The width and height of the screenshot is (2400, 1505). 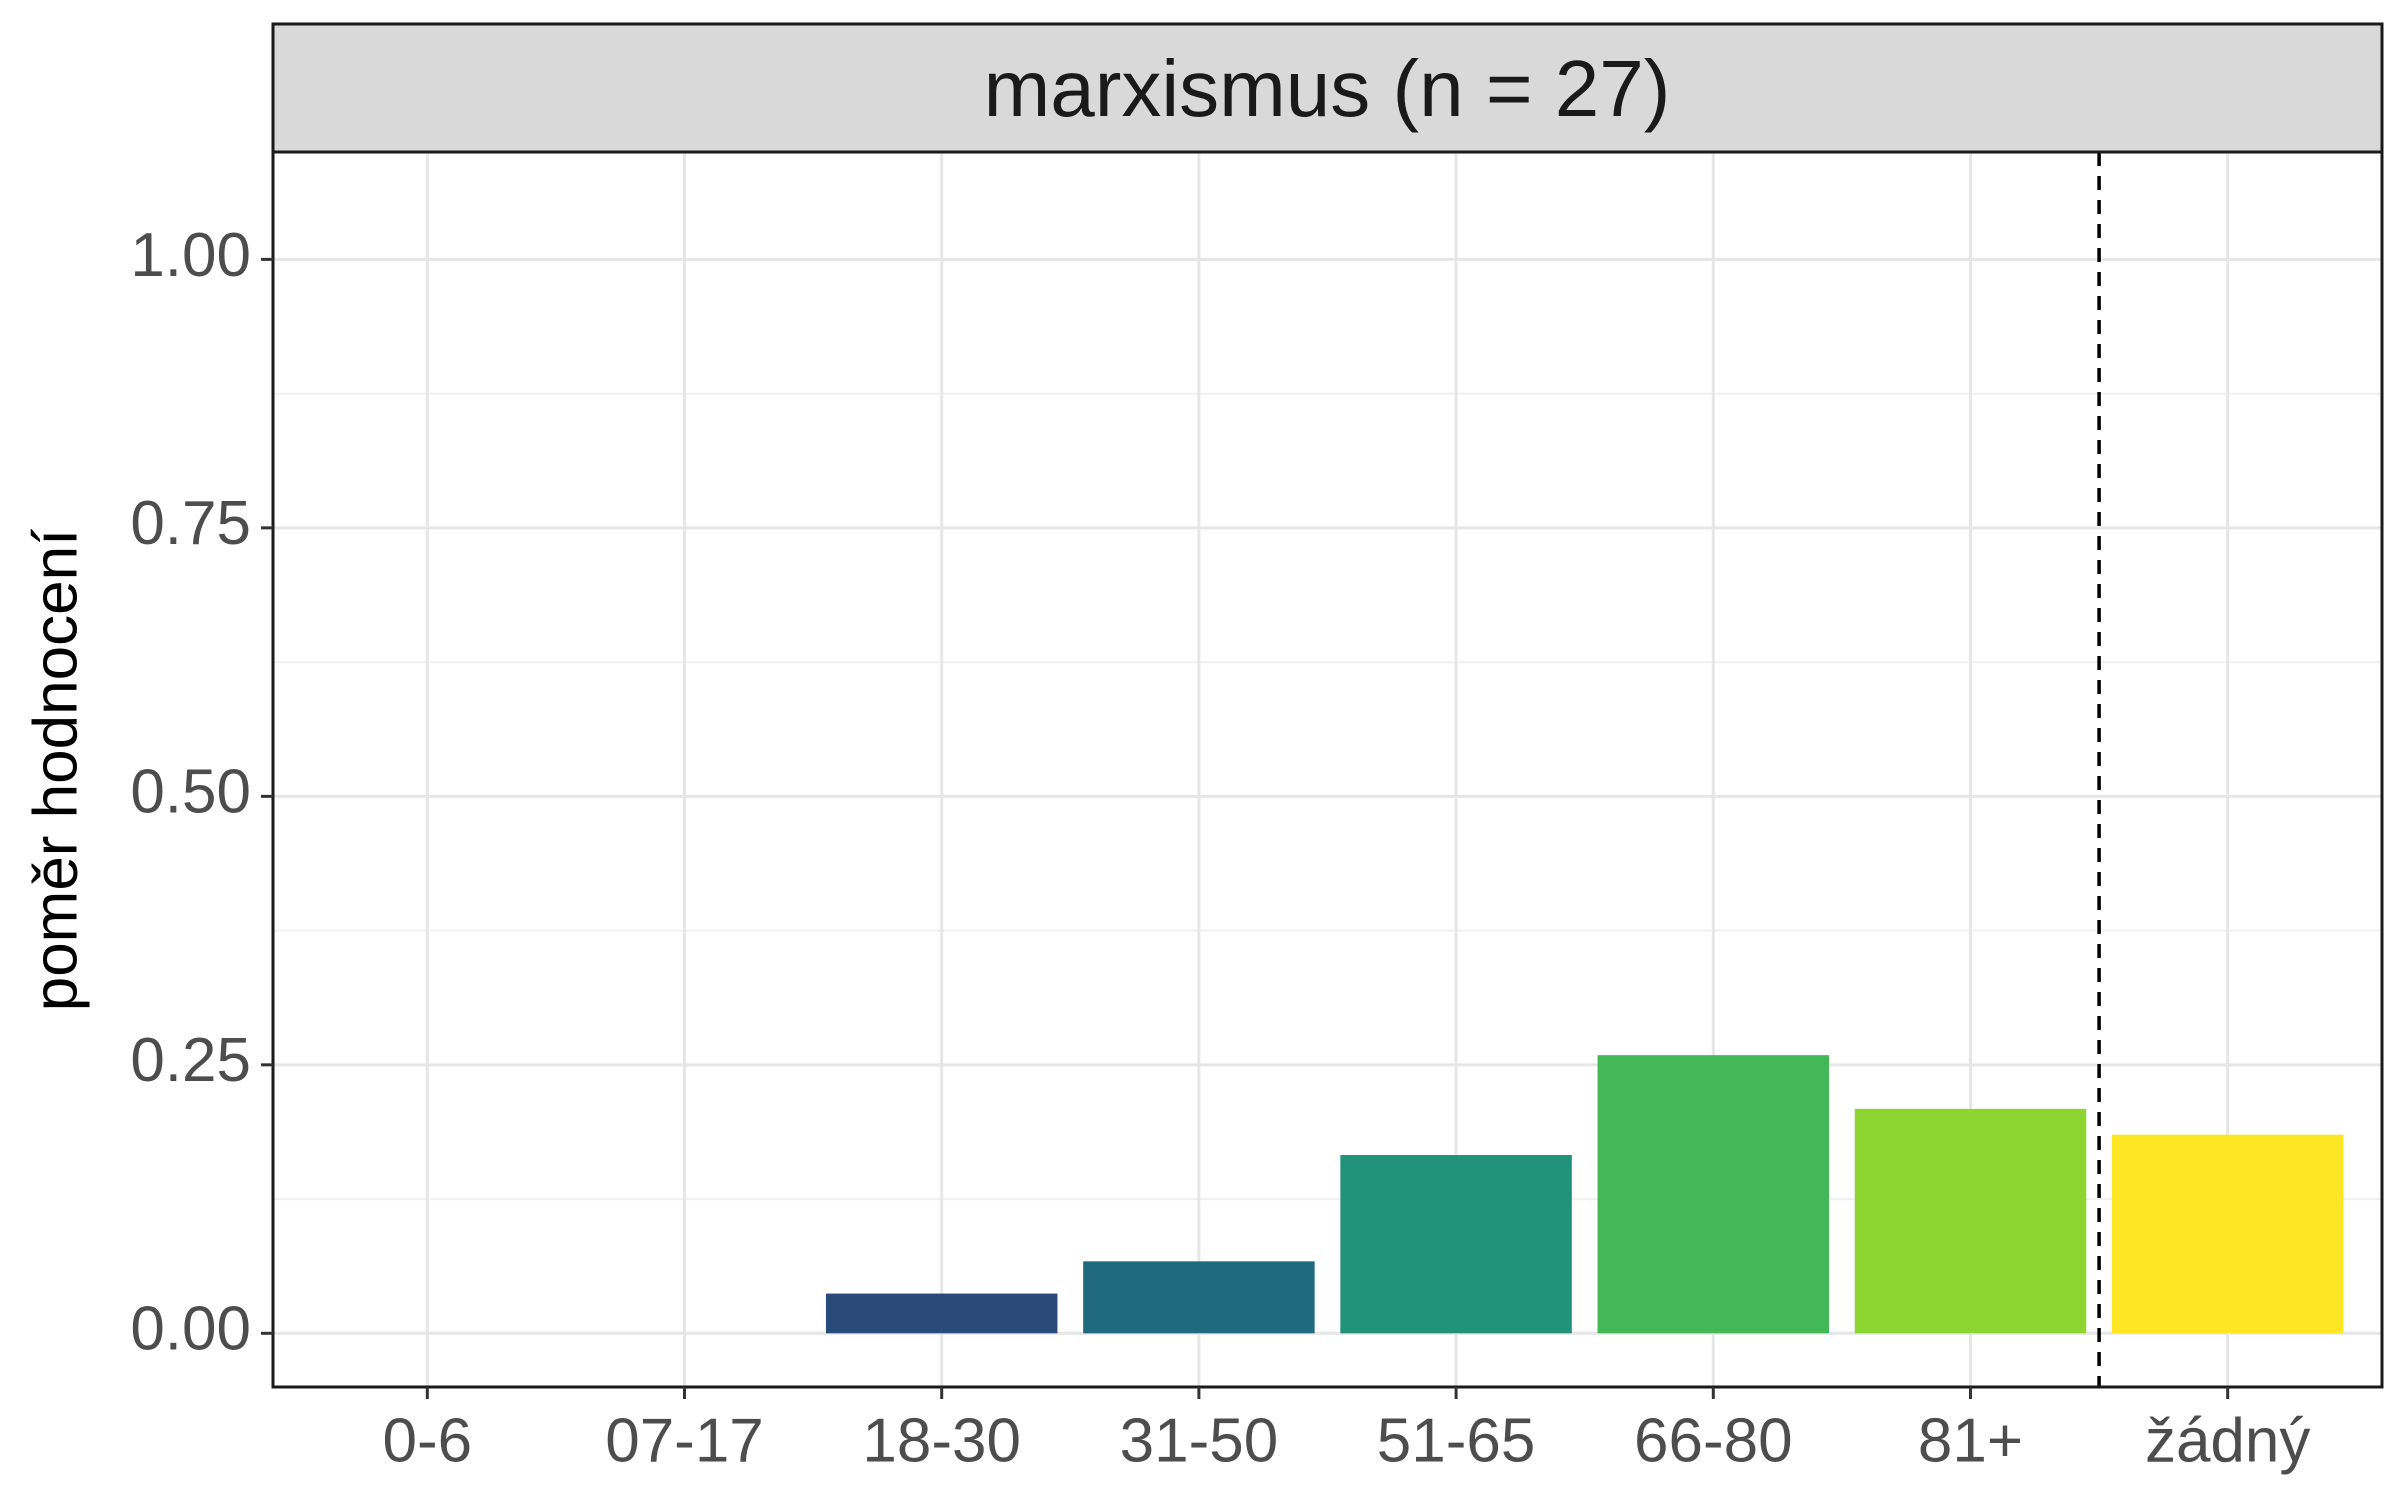 What do you see at coordinates (428, 1440) in the screenshot?
I see `x-tick-label: 0-6` at bounding box center [428, 1440].